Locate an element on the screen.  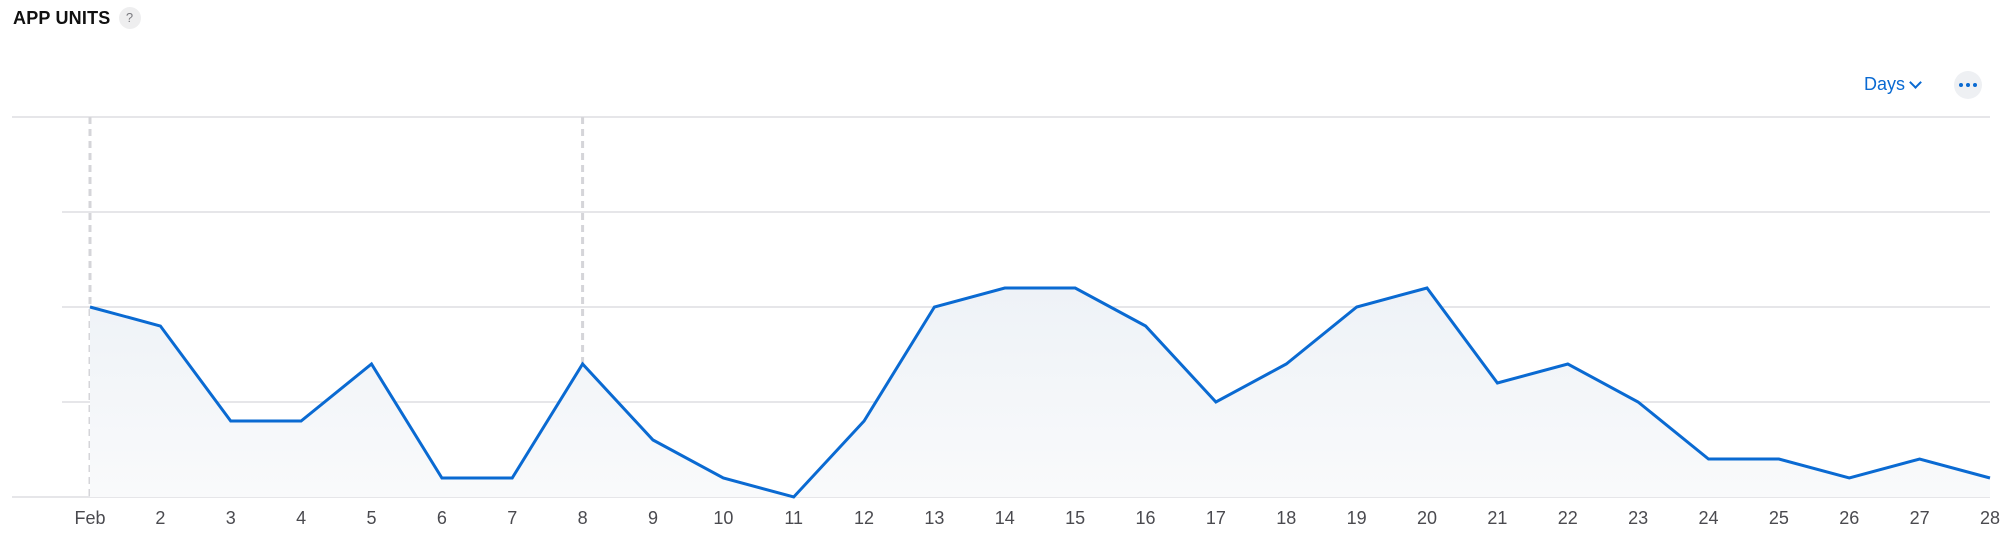
x-tick-label: 23 is located at coordinates (1638, 518).